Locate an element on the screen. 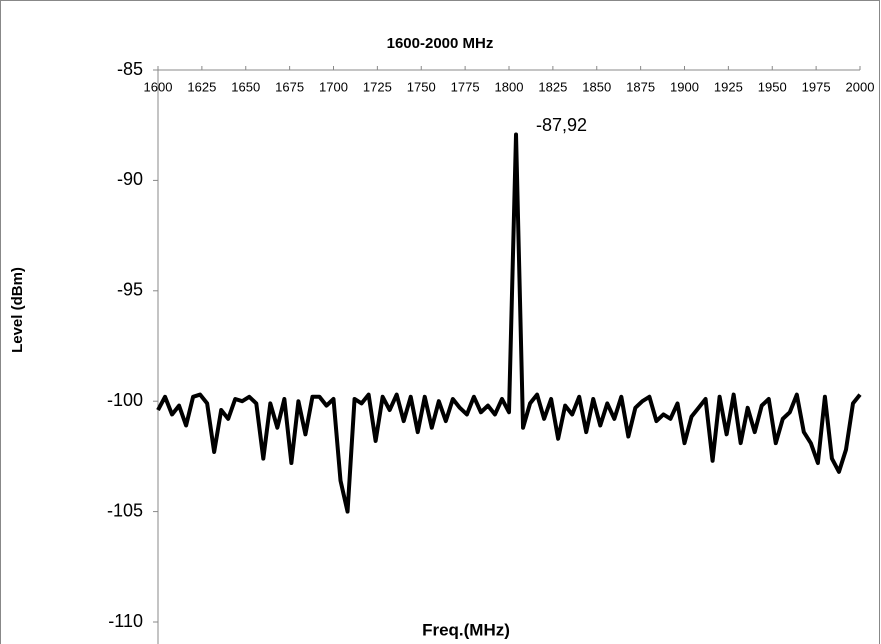 Image resolution: width=881 pixels, height=644 pixels. annotation: -87,92 is located at coordinates (561, 125).